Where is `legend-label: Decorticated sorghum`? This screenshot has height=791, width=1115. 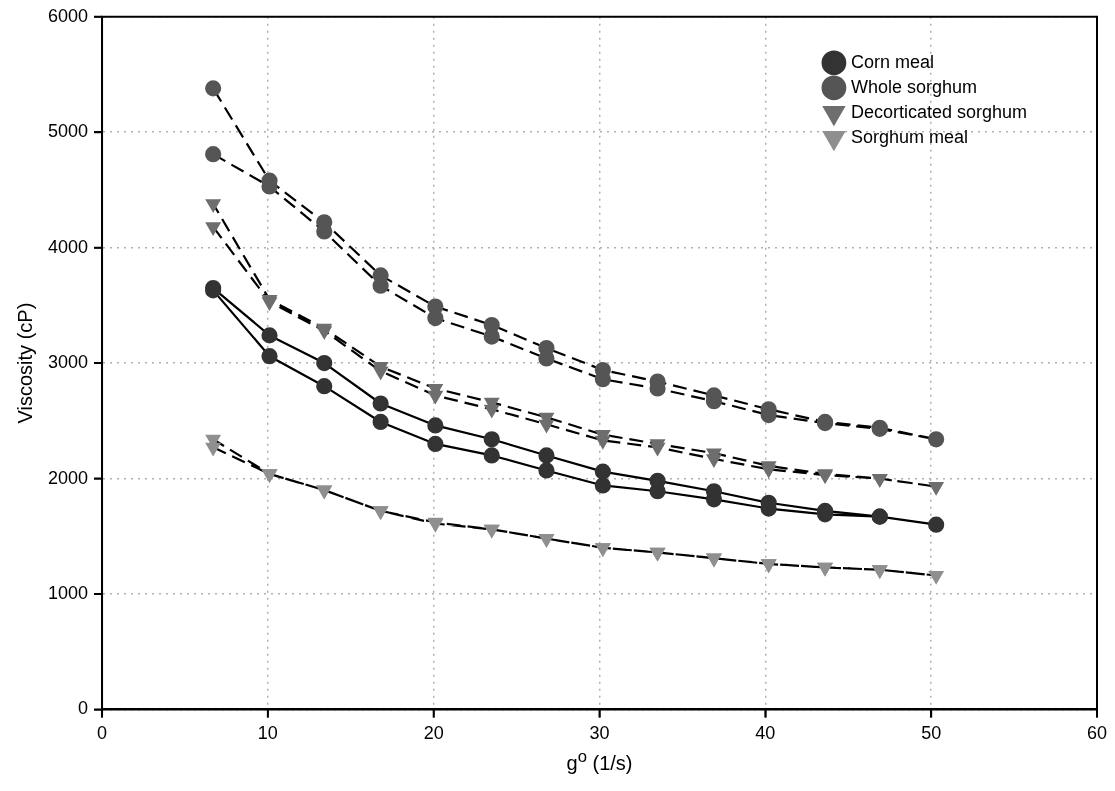 legend-label: Decorticated sorghum is located at coordinates (939, 111).